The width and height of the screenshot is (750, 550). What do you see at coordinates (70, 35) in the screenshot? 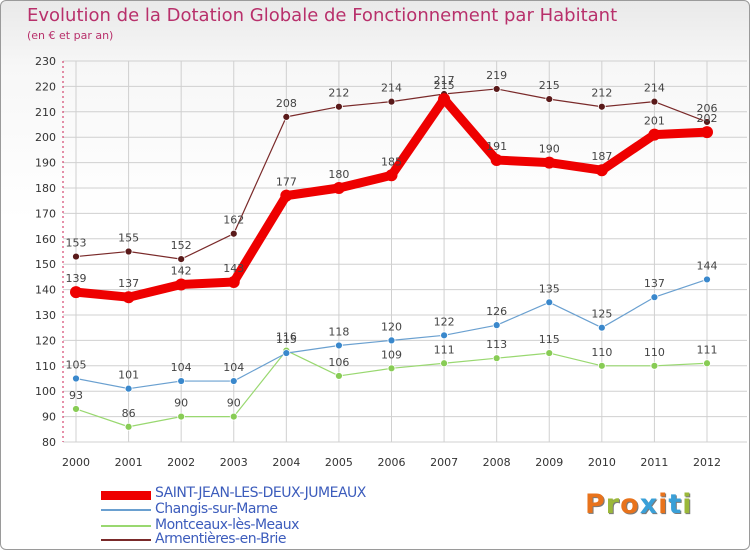
I see `chart-subtitle: (en € et par an)` at bounding box center [70, 35].